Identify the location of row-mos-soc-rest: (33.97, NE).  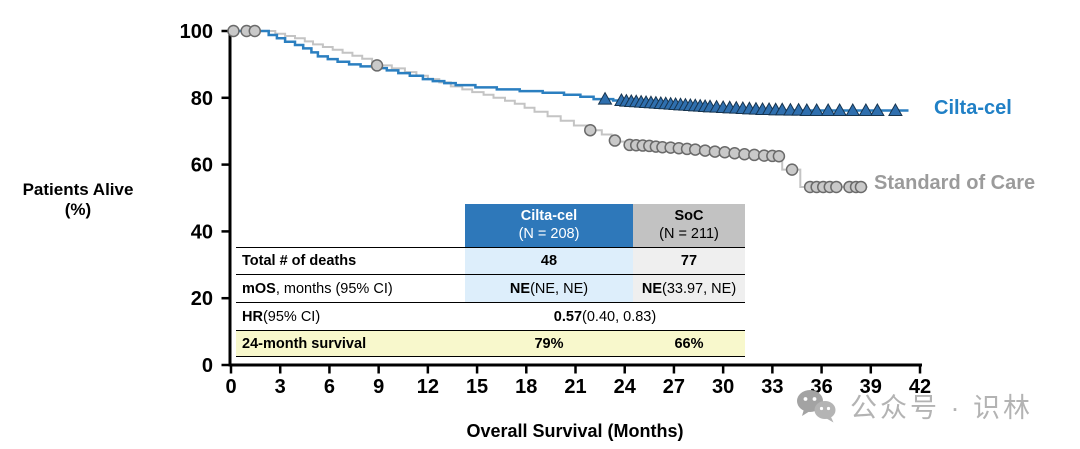
(699, 288).